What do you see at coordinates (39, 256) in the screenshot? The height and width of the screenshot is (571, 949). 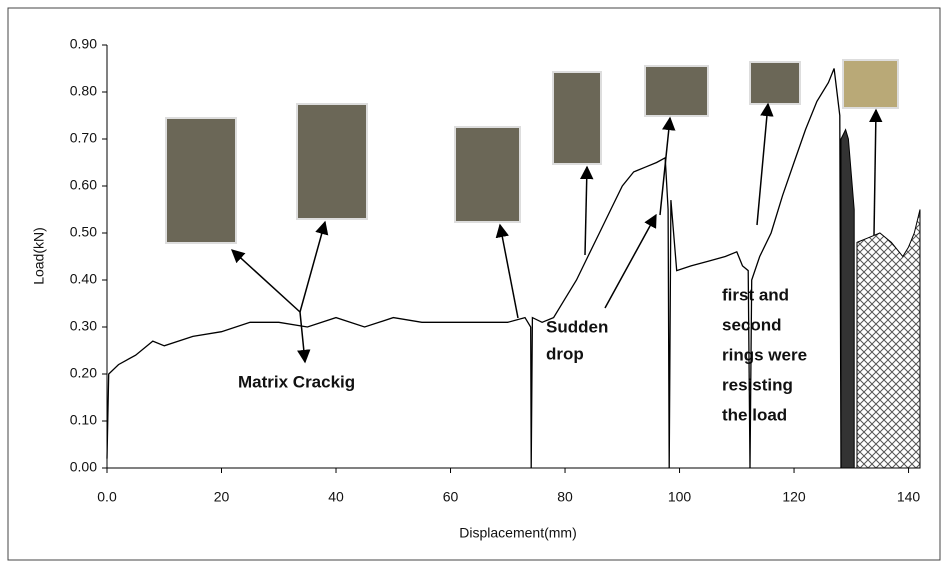 I see `y-axis-label: Load(kN)` at bounding box center [39, 256].